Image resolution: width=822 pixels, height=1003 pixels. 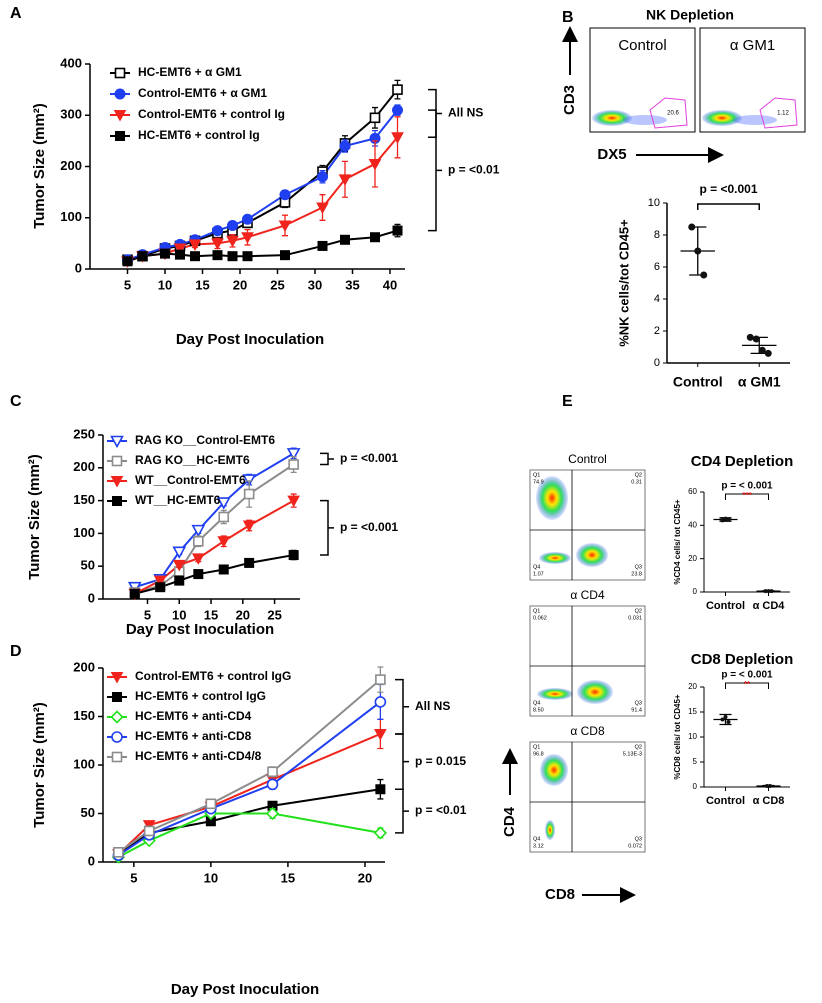 I want to click on y-tick-label: 300, so click(x=71, y=114).